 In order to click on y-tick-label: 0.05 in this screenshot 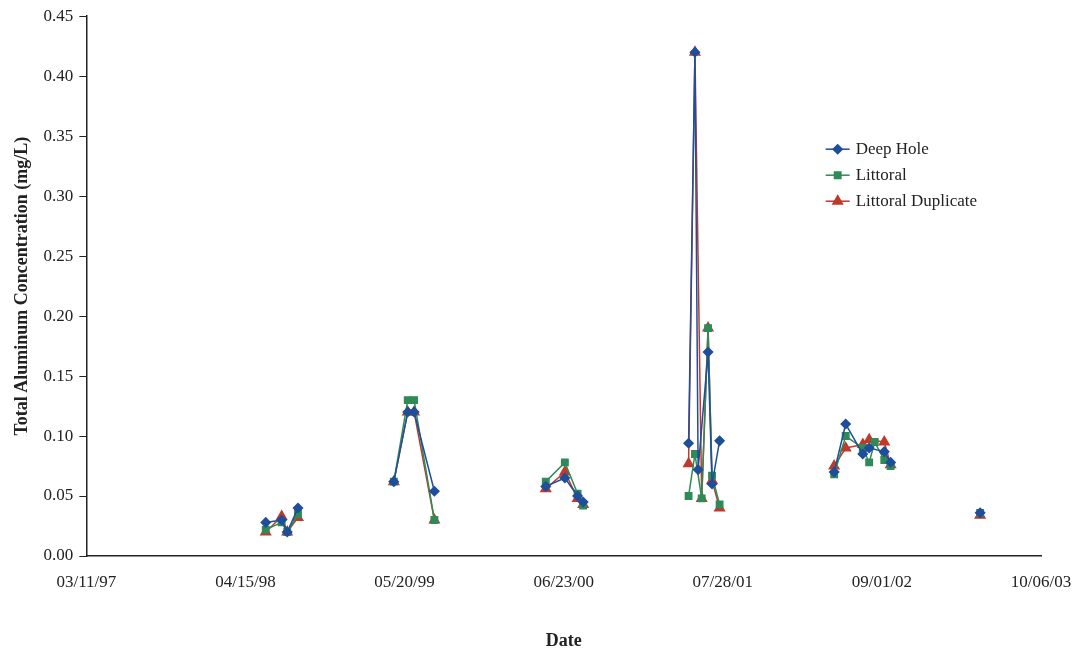, I will do `click(58, 495)`.